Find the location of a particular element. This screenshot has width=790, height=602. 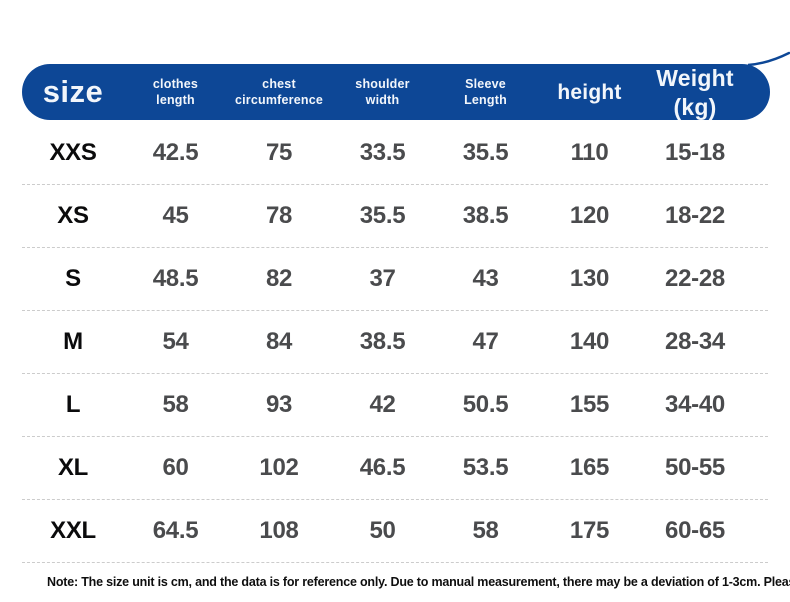

weight-value: 18-22 is located at coordinates (695, 215).